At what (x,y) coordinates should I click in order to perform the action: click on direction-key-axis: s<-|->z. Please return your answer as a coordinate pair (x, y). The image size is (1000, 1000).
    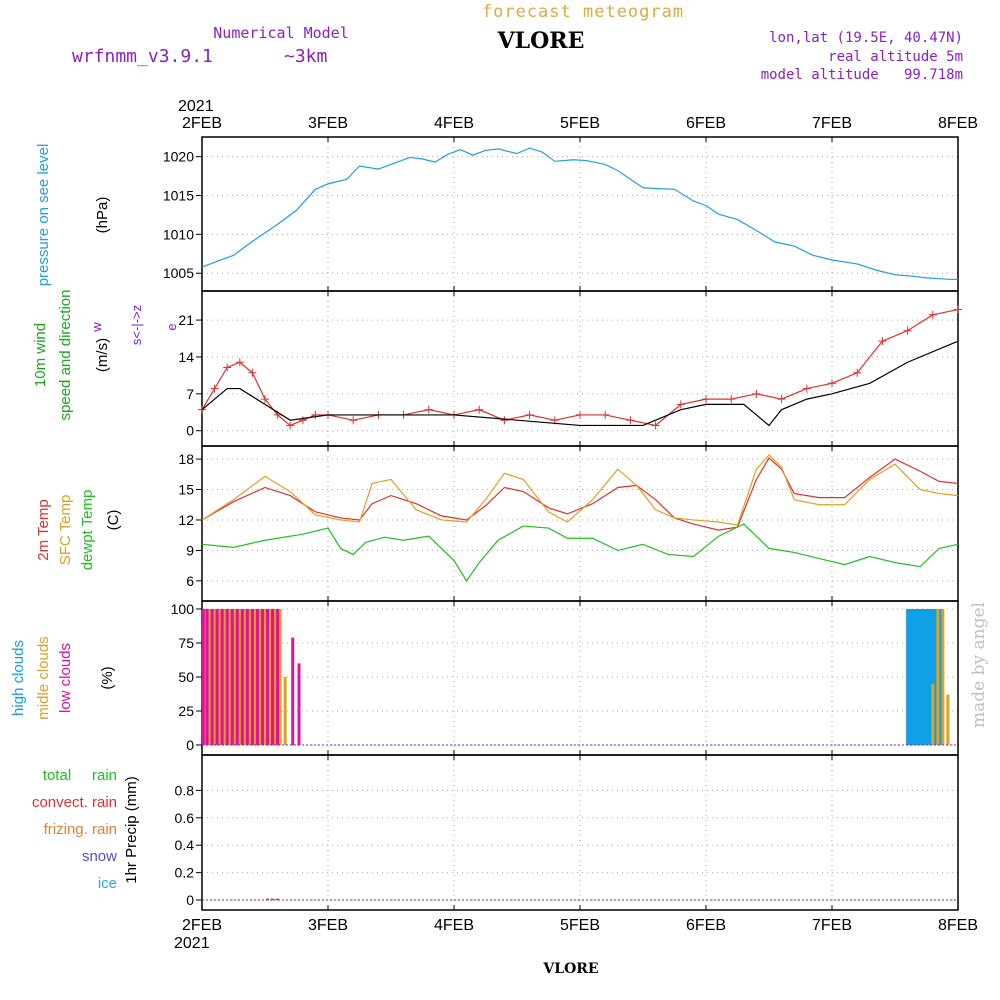
    Looking at the image, I should click on (136, 325).